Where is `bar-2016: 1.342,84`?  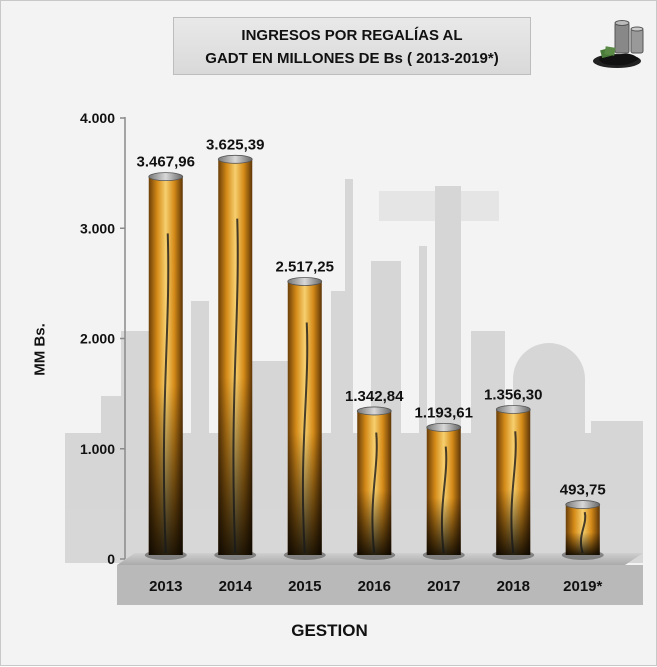
bar-2016: 1.342,84 is located at coordinates (374, 474).